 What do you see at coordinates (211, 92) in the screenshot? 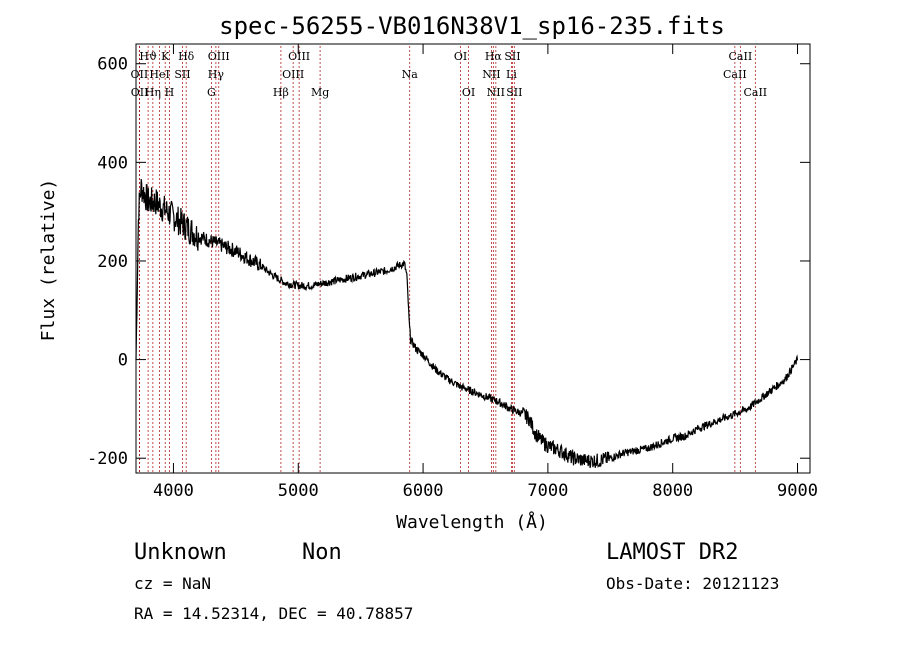
I see `emission-line-label: G` at bounding box center [211, 92].